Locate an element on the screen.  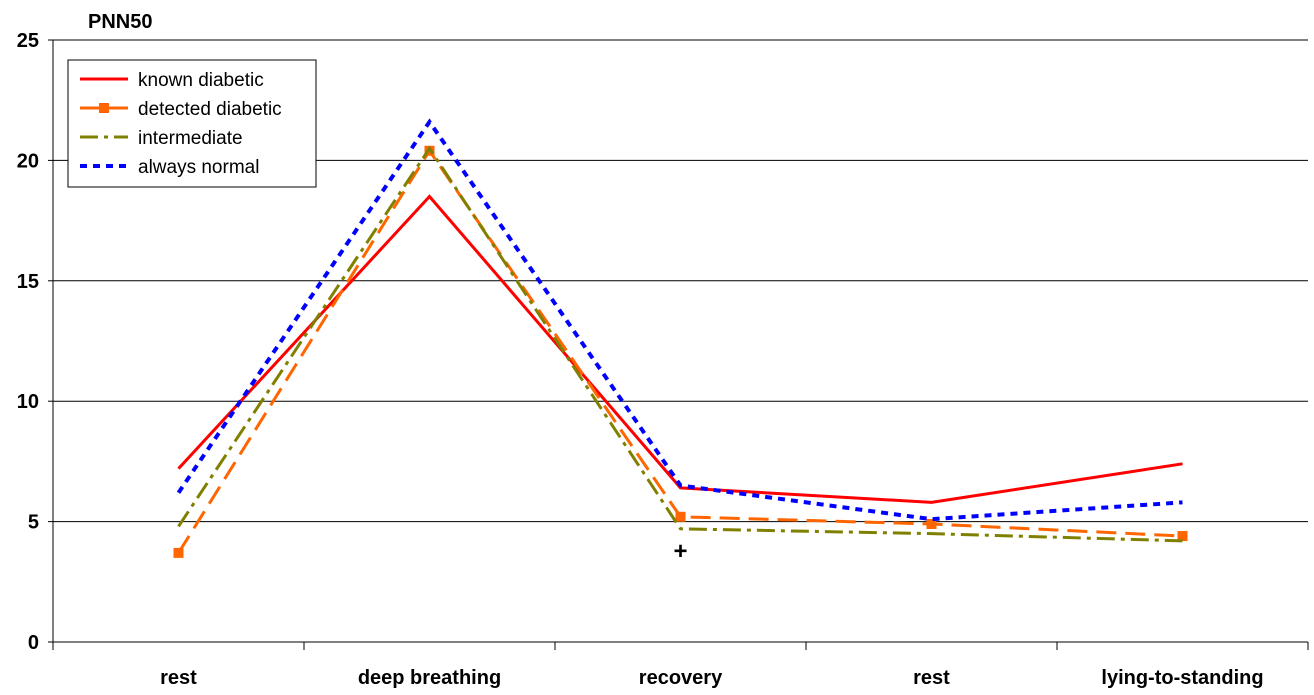
y-tick-label: 5 is located at coordinates (33, 523).